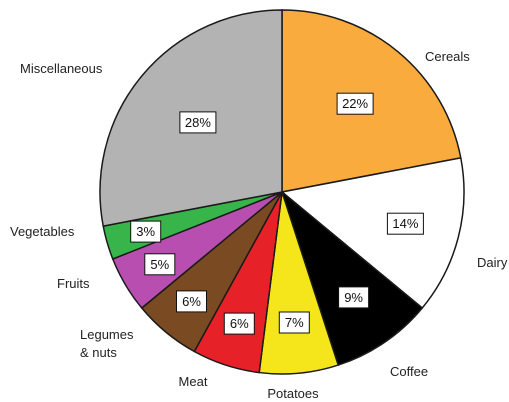  What do you see at coordinates (293, 393) in the screenshot?
I see `category-label-potatoes: Potatoes` at bounding box center [293, 393].